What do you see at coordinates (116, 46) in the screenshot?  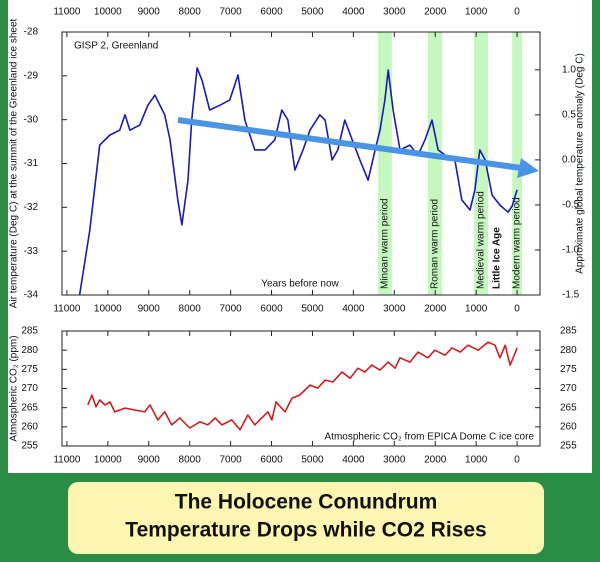 I see `chart-title: GISP 2, Greenland` at bounding box center [116, 46].